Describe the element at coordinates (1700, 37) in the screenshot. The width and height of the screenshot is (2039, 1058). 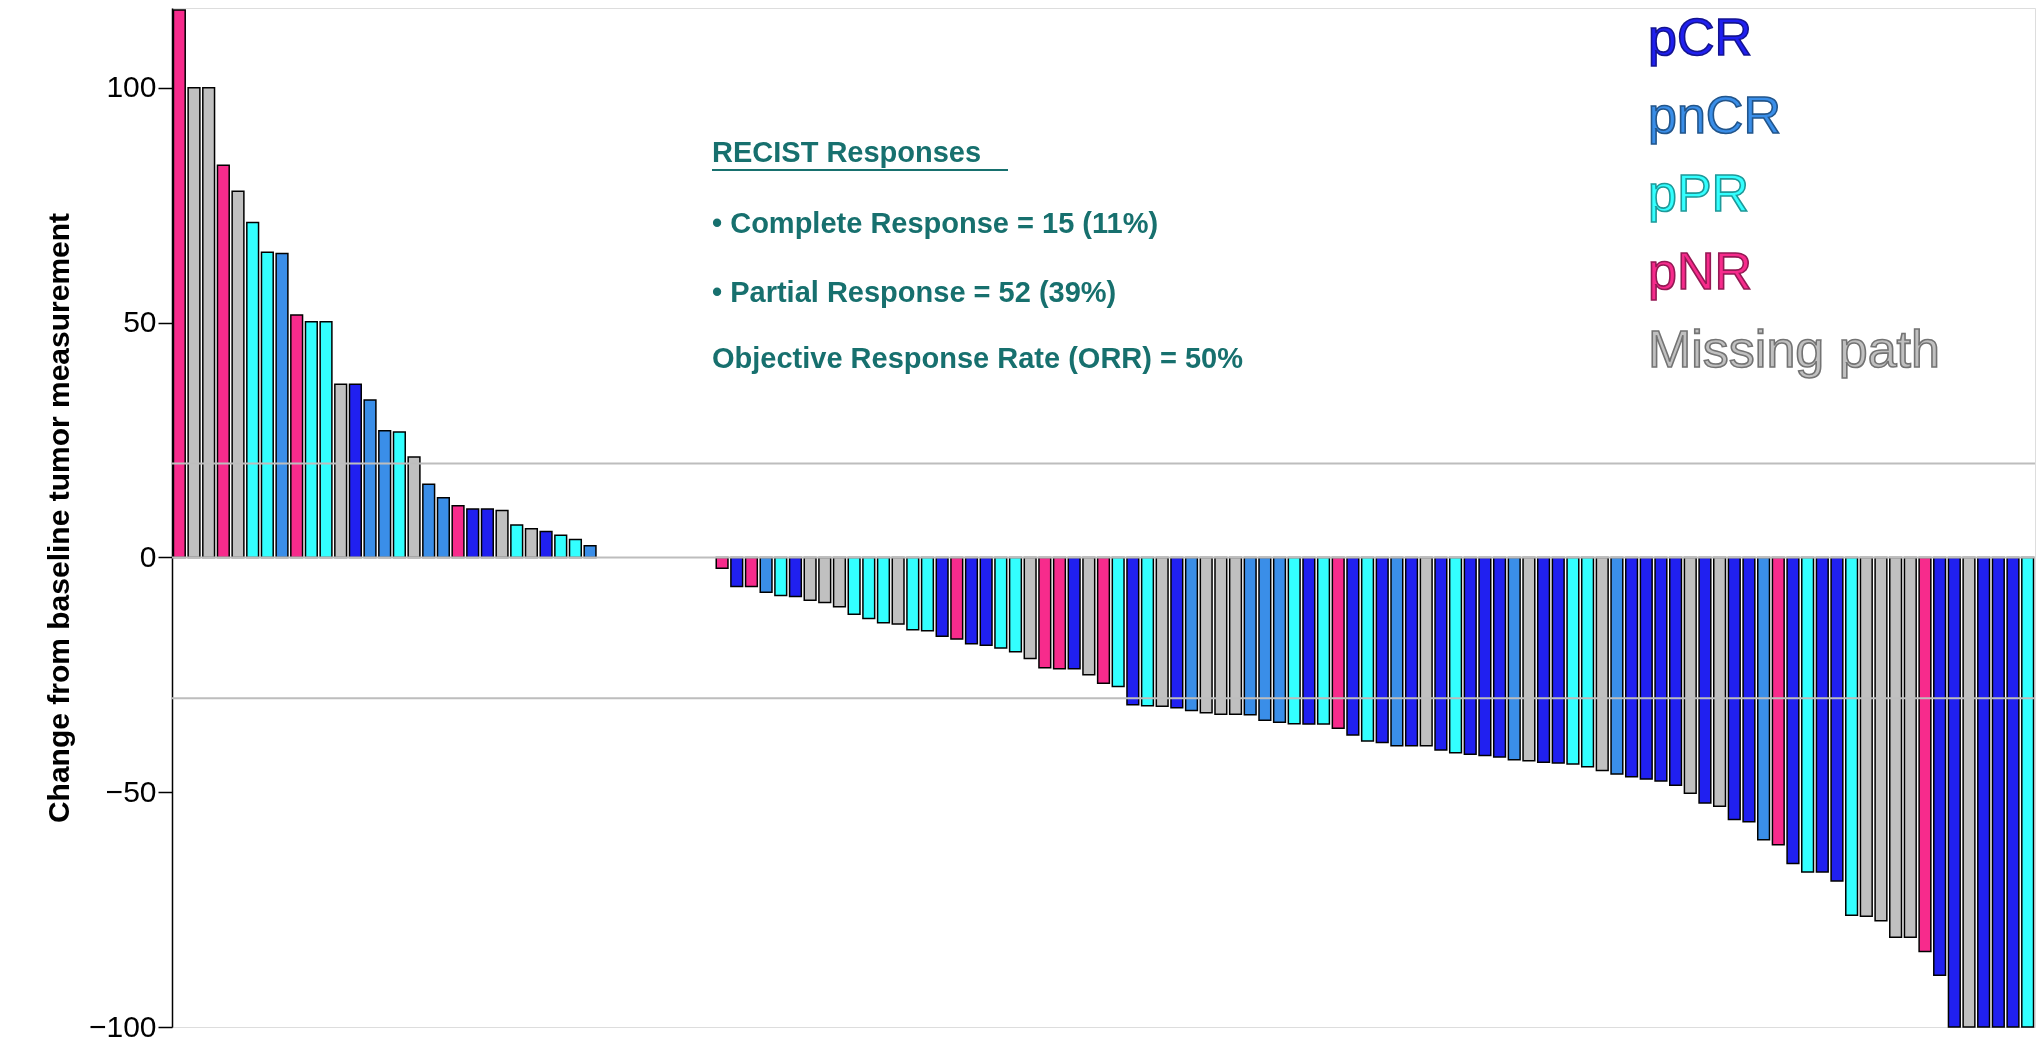
I see `text: pCR` at that location.